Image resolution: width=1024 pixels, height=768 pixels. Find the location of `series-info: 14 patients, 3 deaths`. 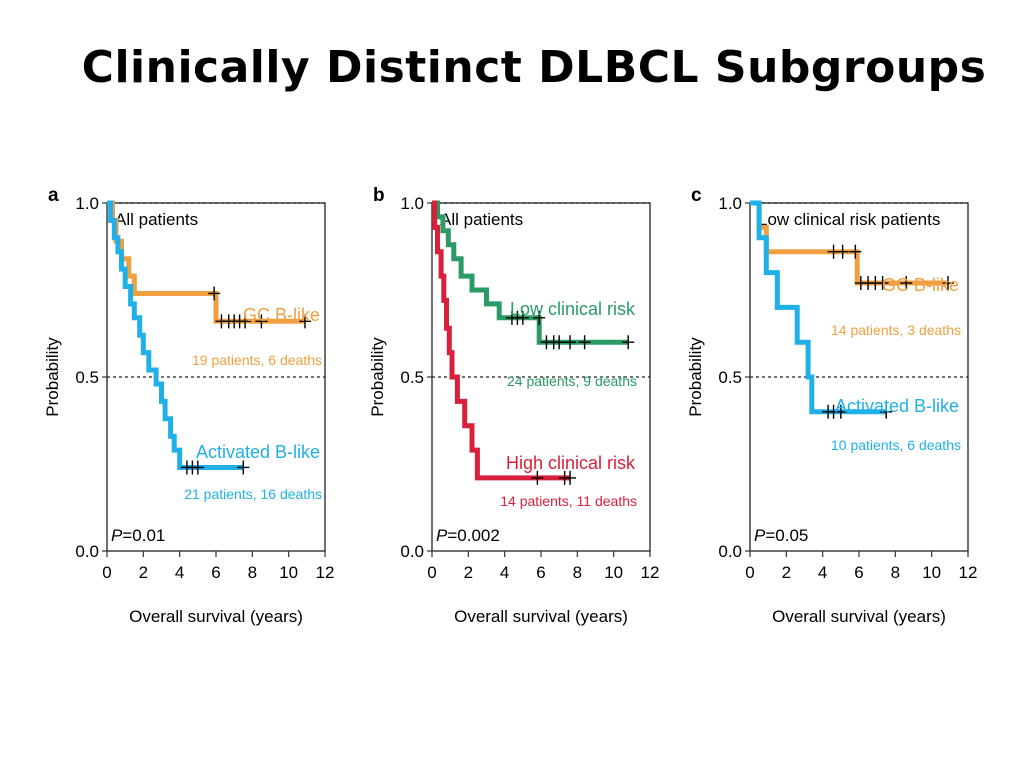

series-info: 14 patients, 3 deaths is located at coordinates (896, 330).